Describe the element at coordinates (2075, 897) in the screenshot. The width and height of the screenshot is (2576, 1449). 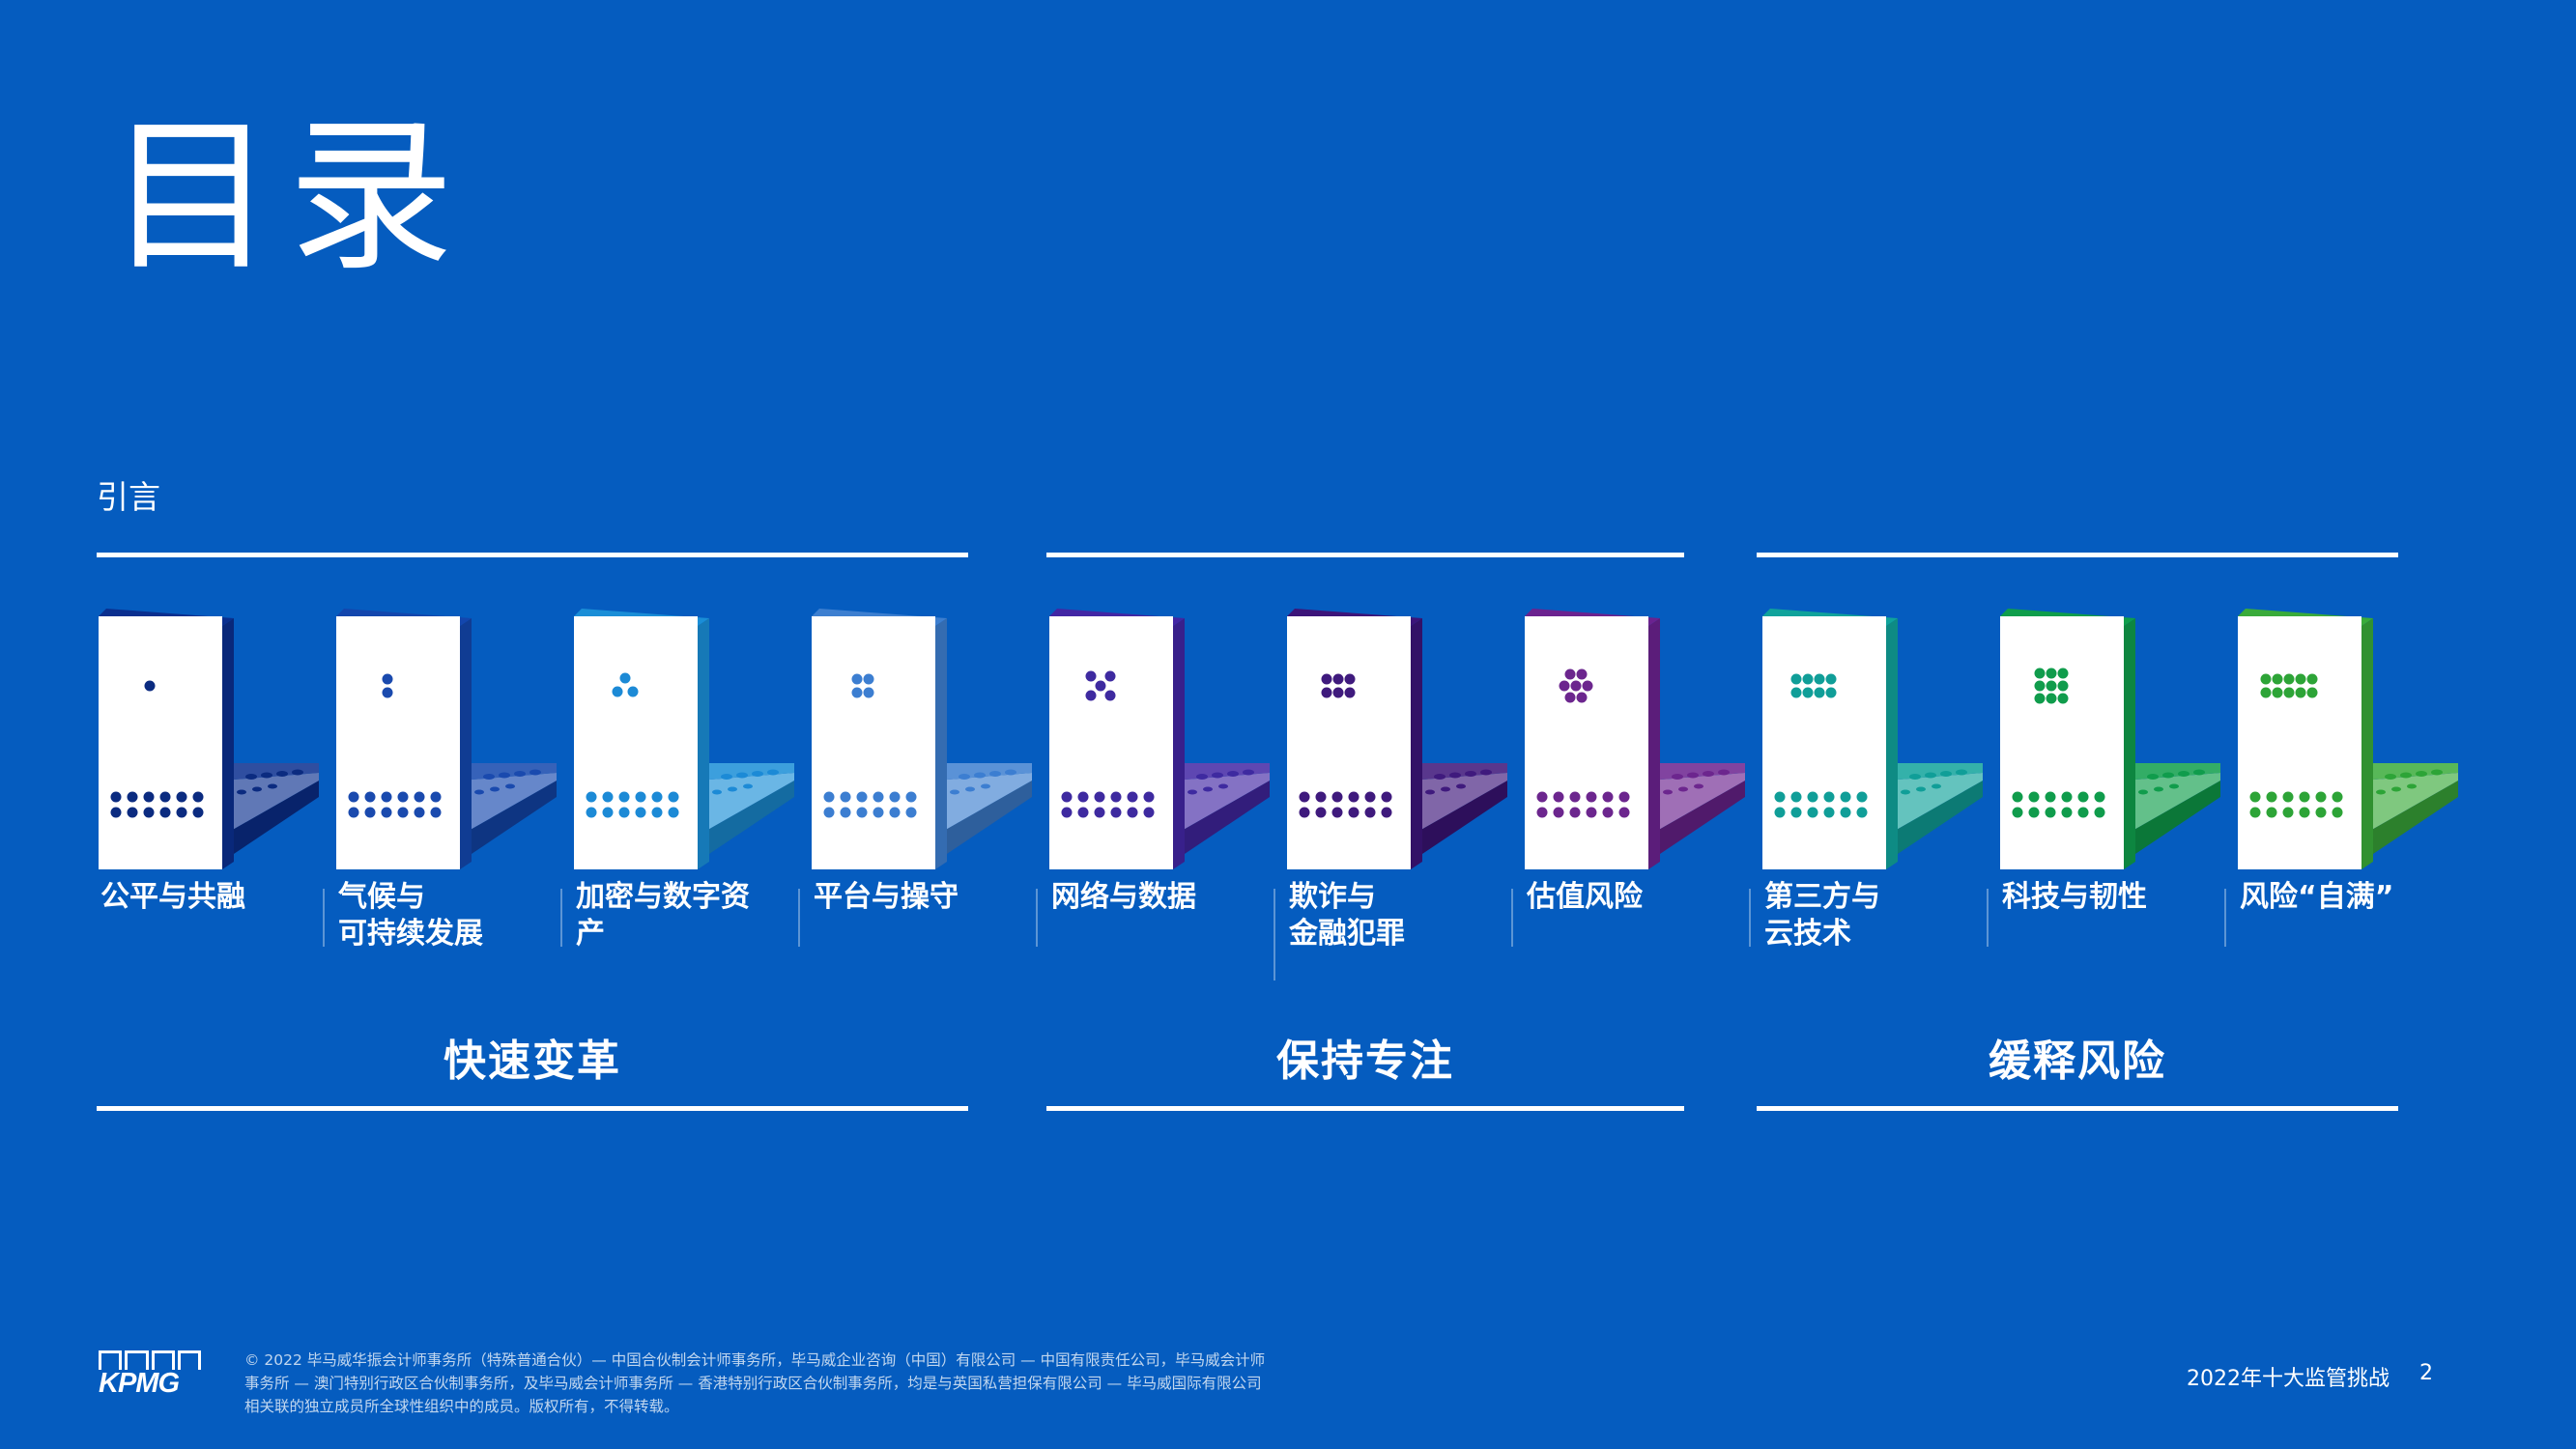
I see `topic-label-9: 科技与韧性` at that location.